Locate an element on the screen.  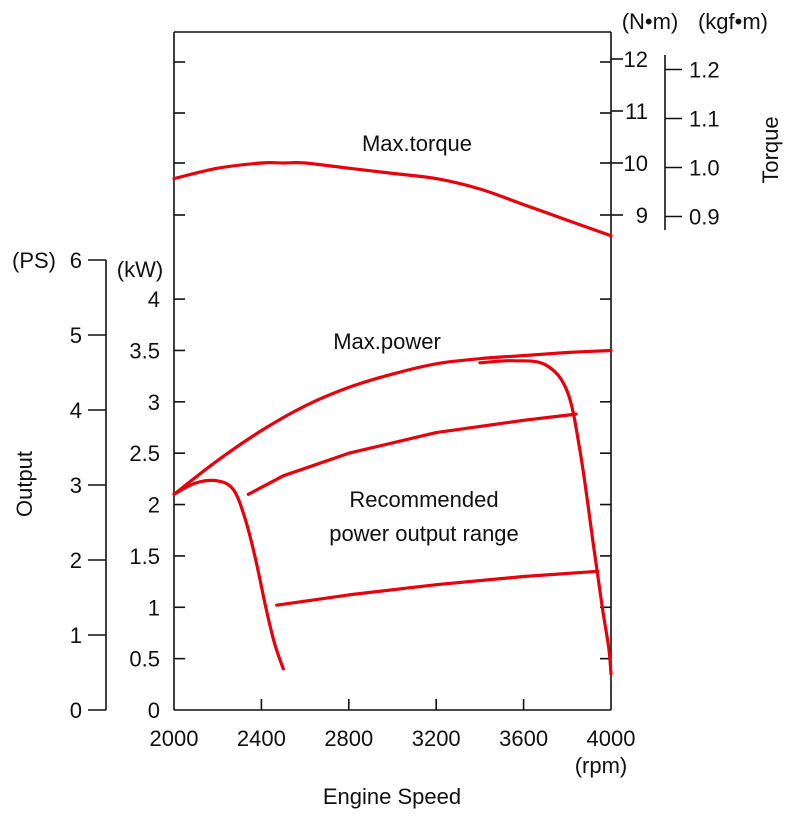
ps-tick-label: 1 is located at coordinates (76, 635).